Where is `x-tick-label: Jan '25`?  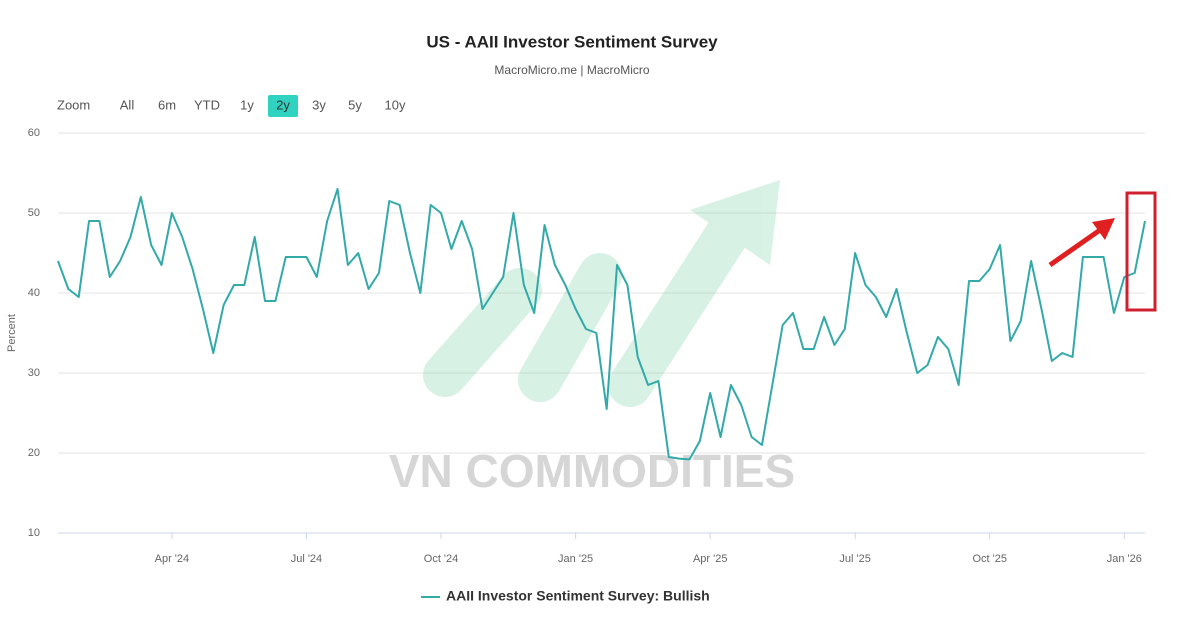 x-tick-label: Jan '25 is located at coordinates (575, 559).